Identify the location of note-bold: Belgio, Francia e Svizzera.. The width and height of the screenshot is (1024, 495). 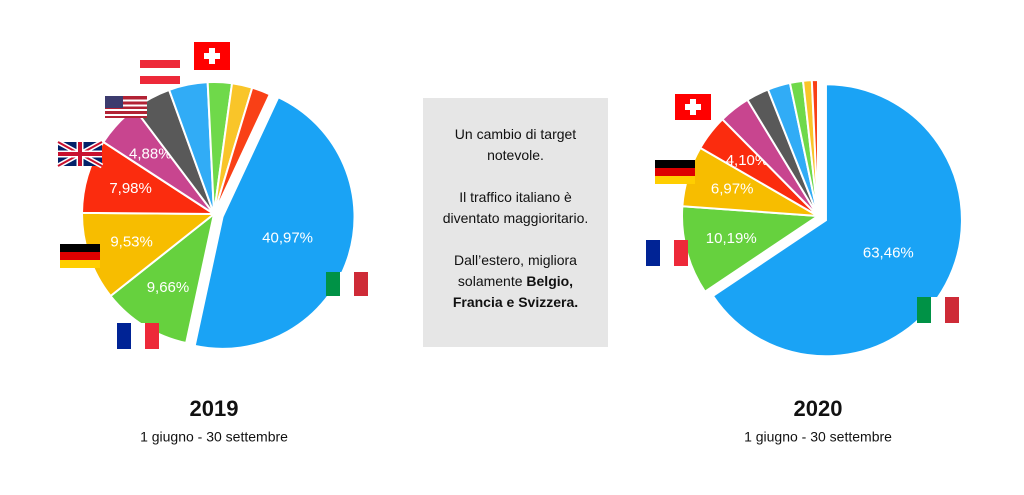
(515, 291).